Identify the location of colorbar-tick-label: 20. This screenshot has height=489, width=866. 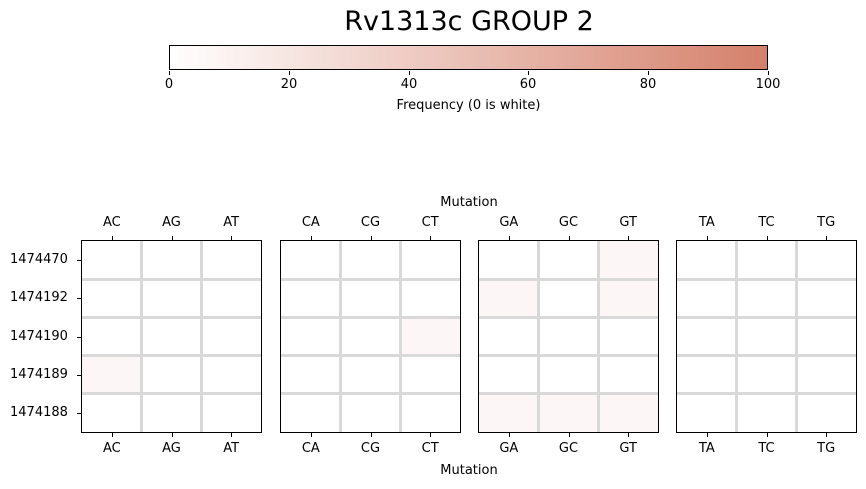
(289, 84).